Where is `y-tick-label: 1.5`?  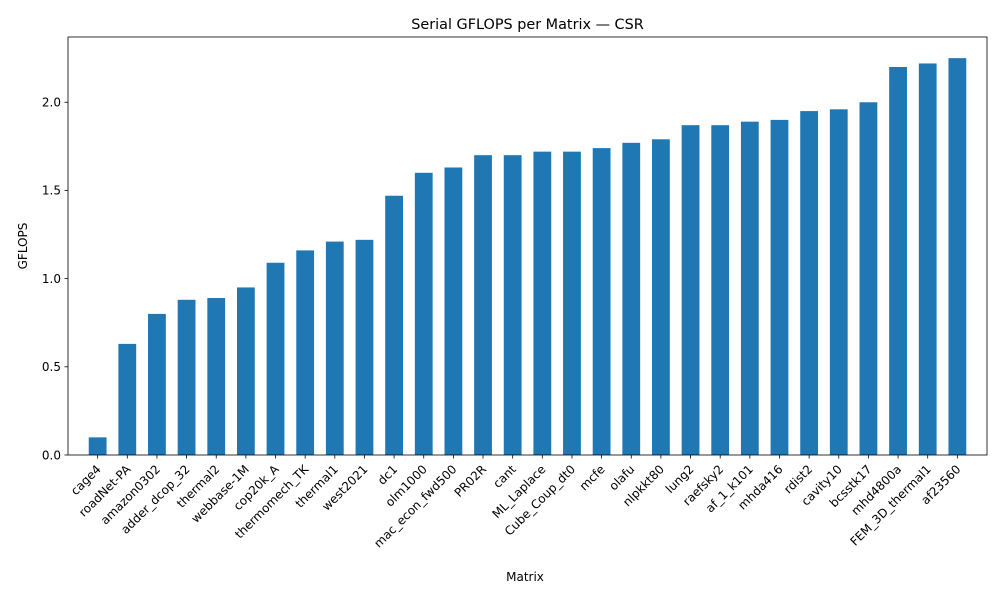 y-tick-label: 1.5 is located at coordinates (51, 191).